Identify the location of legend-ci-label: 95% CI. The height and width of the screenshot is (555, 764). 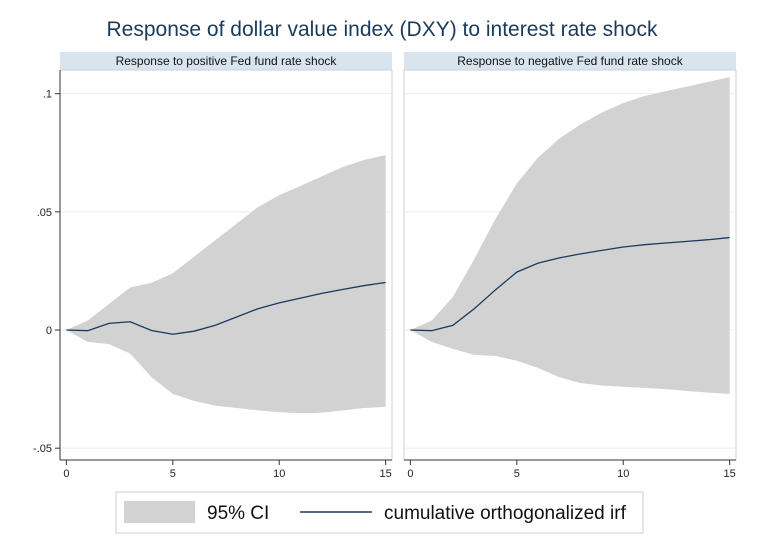
(238, 513).